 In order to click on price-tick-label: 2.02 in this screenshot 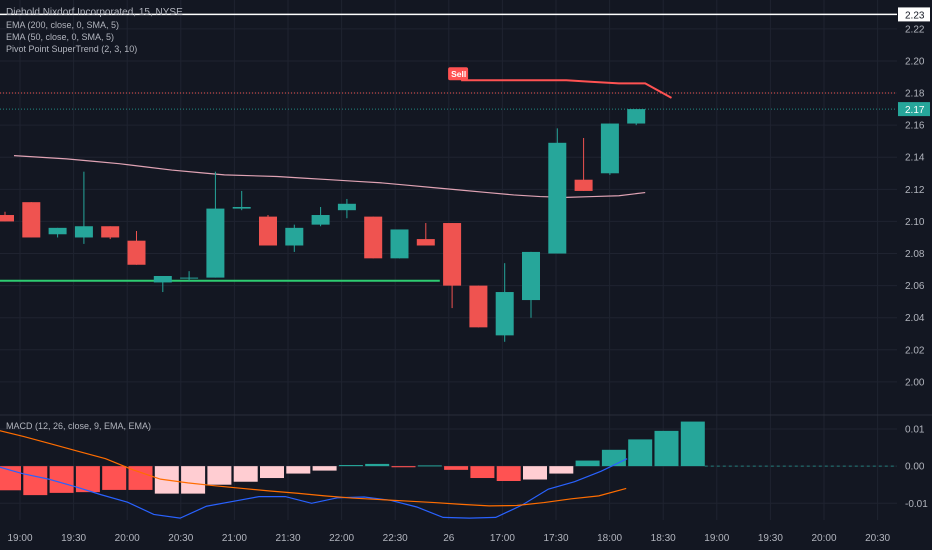, I will do `click(915, 350)`.